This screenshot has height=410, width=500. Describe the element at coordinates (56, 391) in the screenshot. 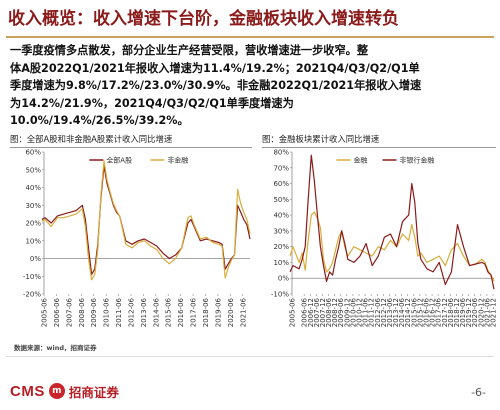

I see `logo-mark-icon: m` at that location.